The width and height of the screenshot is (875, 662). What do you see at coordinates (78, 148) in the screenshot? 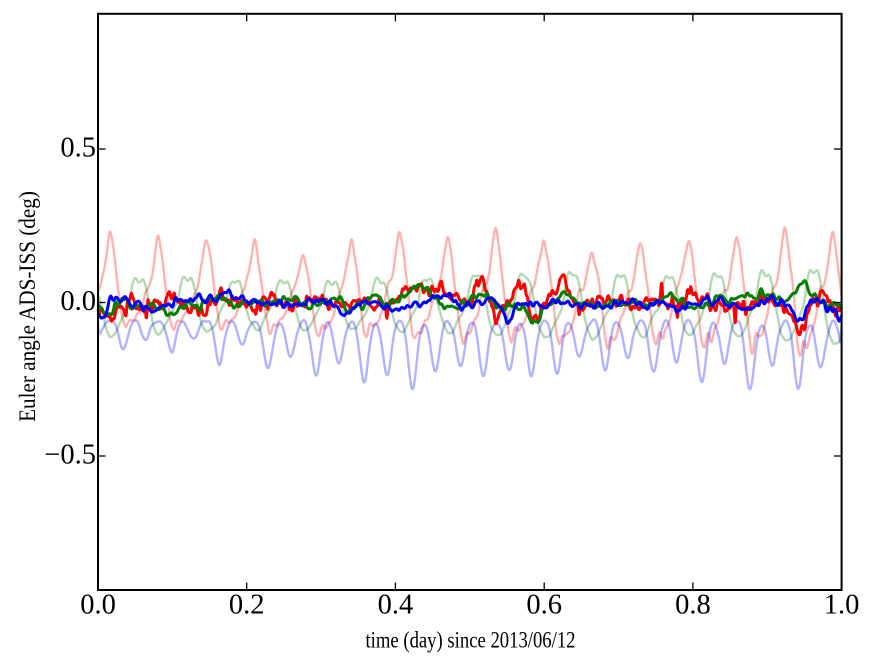
I see `svg-text: 0.5` at bounding box center [78, 148].